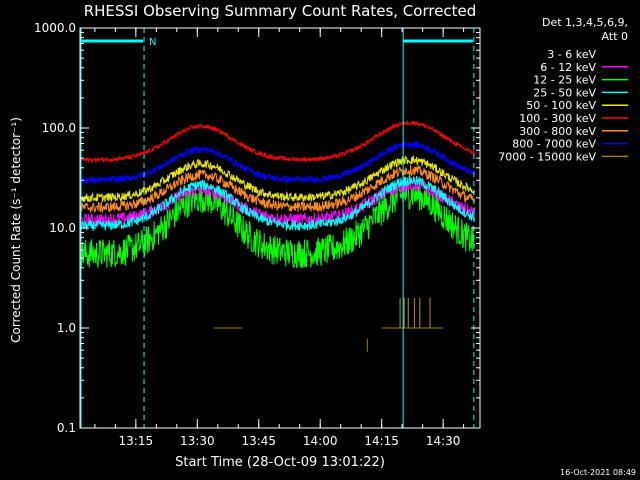 Image resolution: width=640 pixels, height=480 pixels. Describe the element at coordinates (197, 441) in the screenshot. I see `x-tick-label: 13:30` at that location.